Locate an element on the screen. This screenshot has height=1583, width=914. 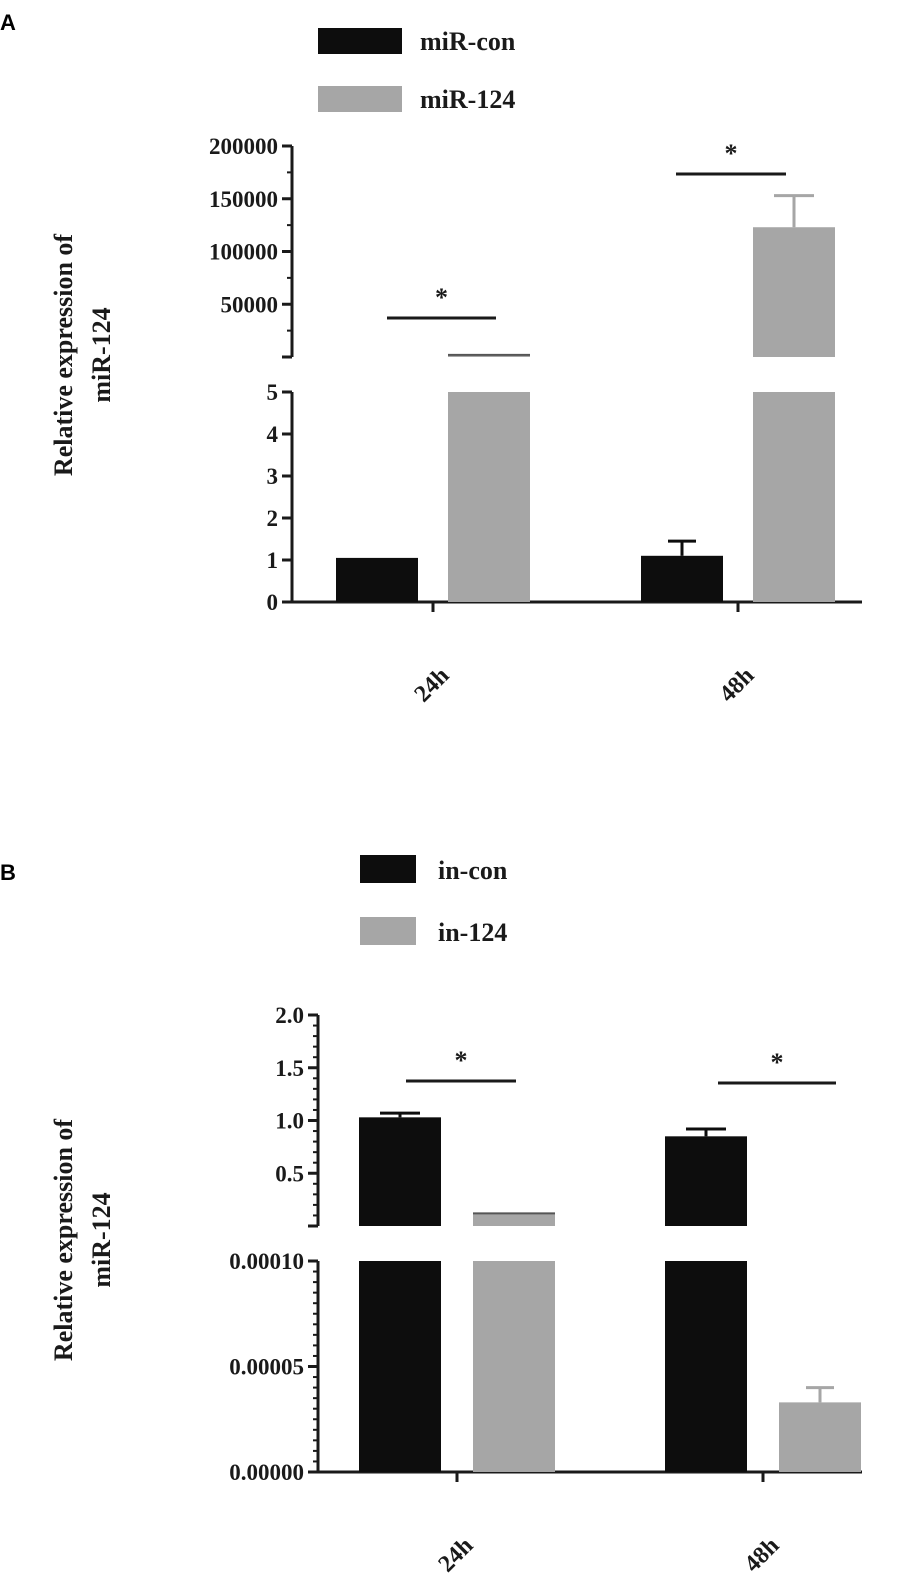
y-tick-label: 4 is located at coordinates (273, 434).